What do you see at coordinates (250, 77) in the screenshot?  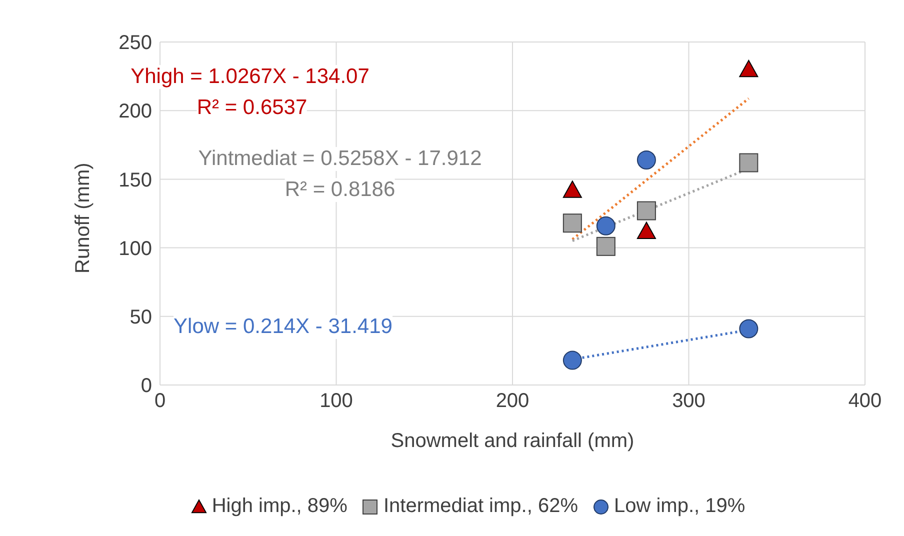 I see `annotation: Yhigh = 1.0267X - 134.07` at bounding box center [250, 77].